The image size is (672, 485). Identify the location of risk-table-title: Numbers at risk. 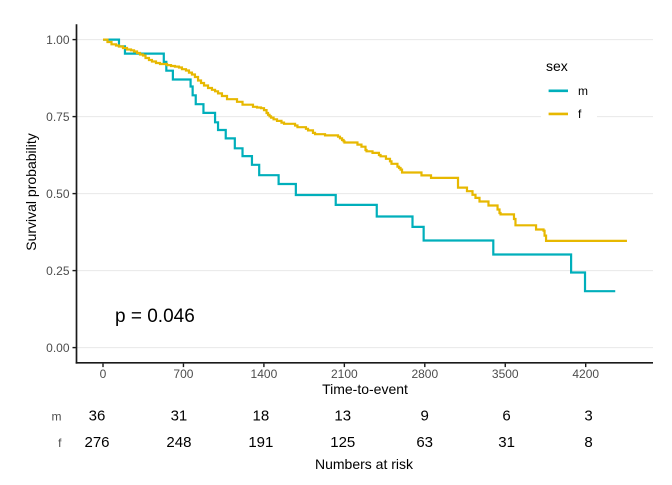
(364, 464).